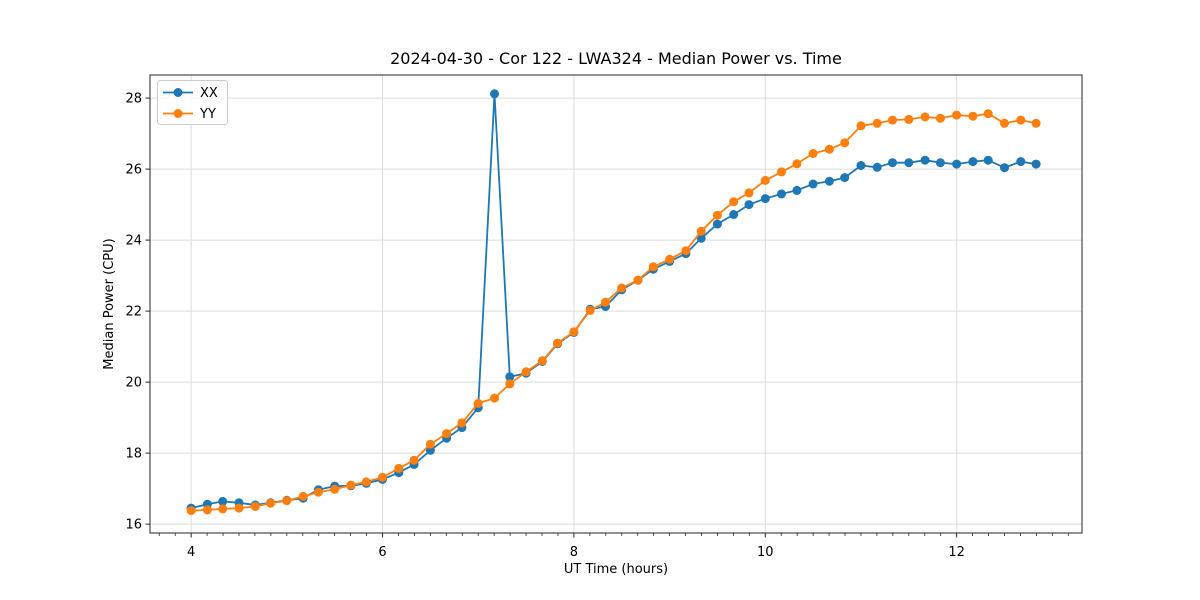  I want to click on legend-marker-yy, so click(178, 113).